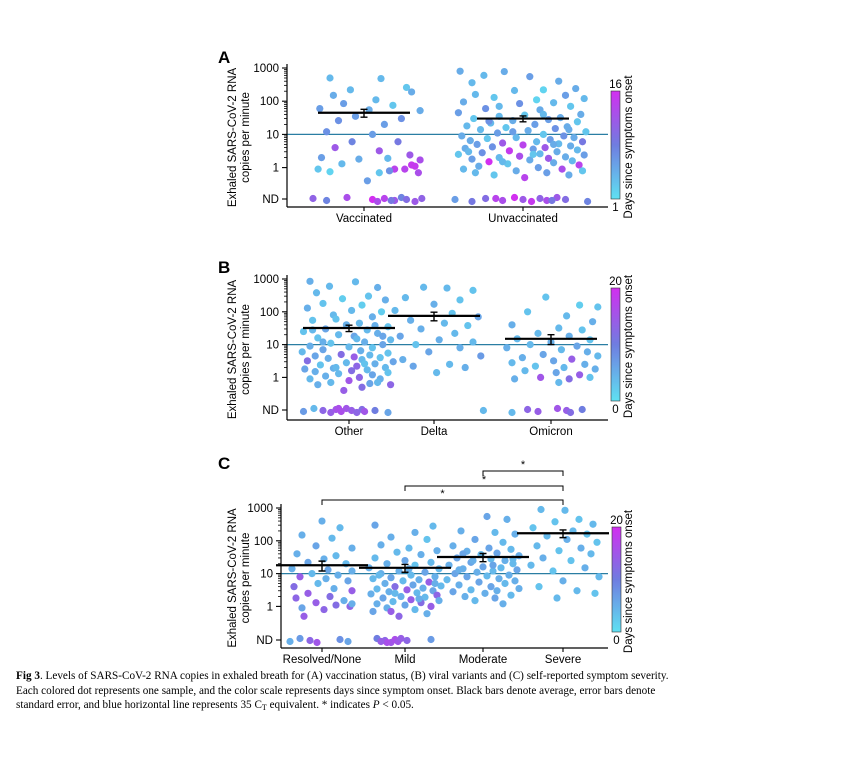  Describe the element at coordinates (270, 411) in the screenshot. I see `y-tick-label-b: ND` at that location.